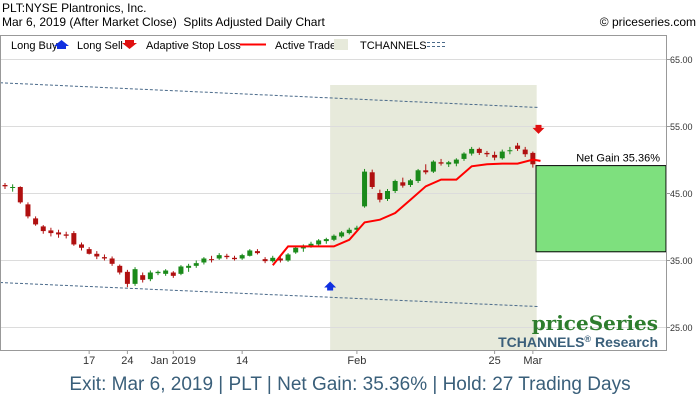 This screenshot has height=405, width=700. What do you see at coordinates (393, 46) in the screenshot?
I see `legend-tchannels-label: TCHANNELS` at bounding box center [393, 46].